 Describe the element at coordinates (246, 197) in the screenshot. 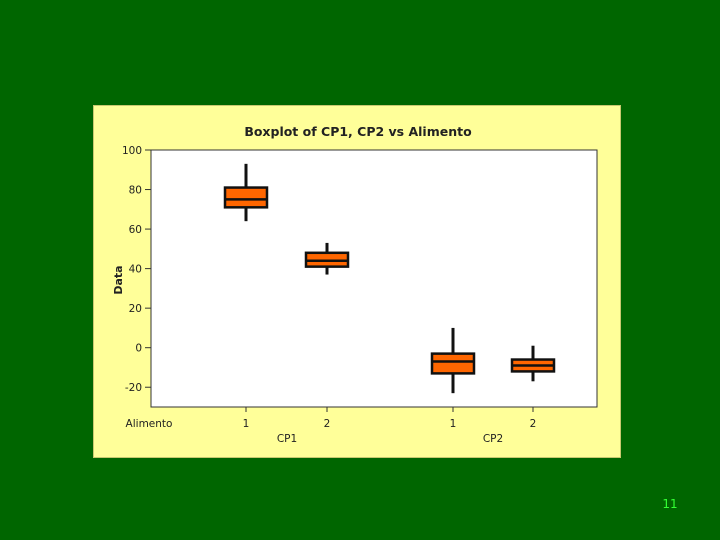

I see `box-g1-c1` at that location.